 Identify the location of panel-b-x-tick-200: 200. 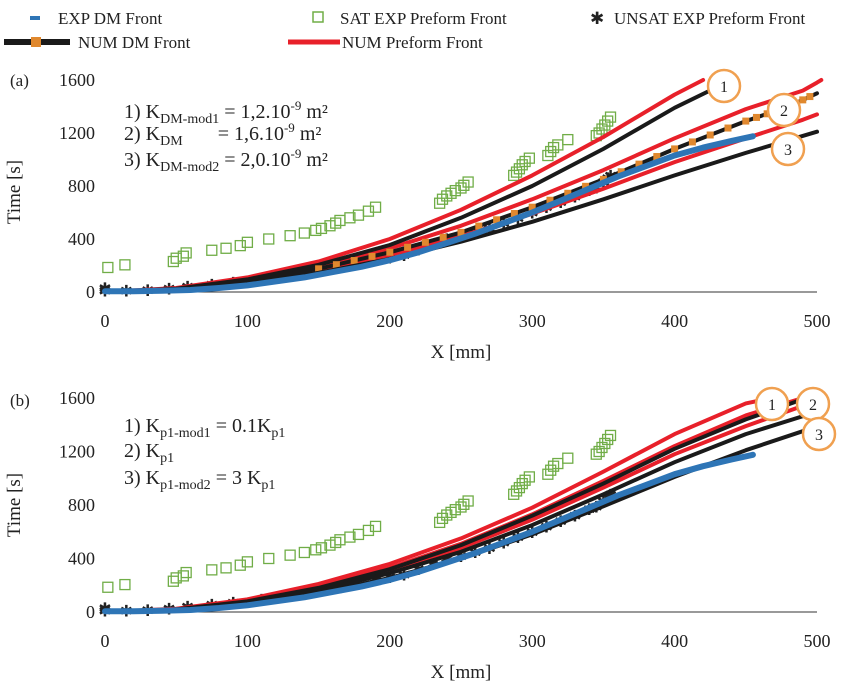
(389, 641).